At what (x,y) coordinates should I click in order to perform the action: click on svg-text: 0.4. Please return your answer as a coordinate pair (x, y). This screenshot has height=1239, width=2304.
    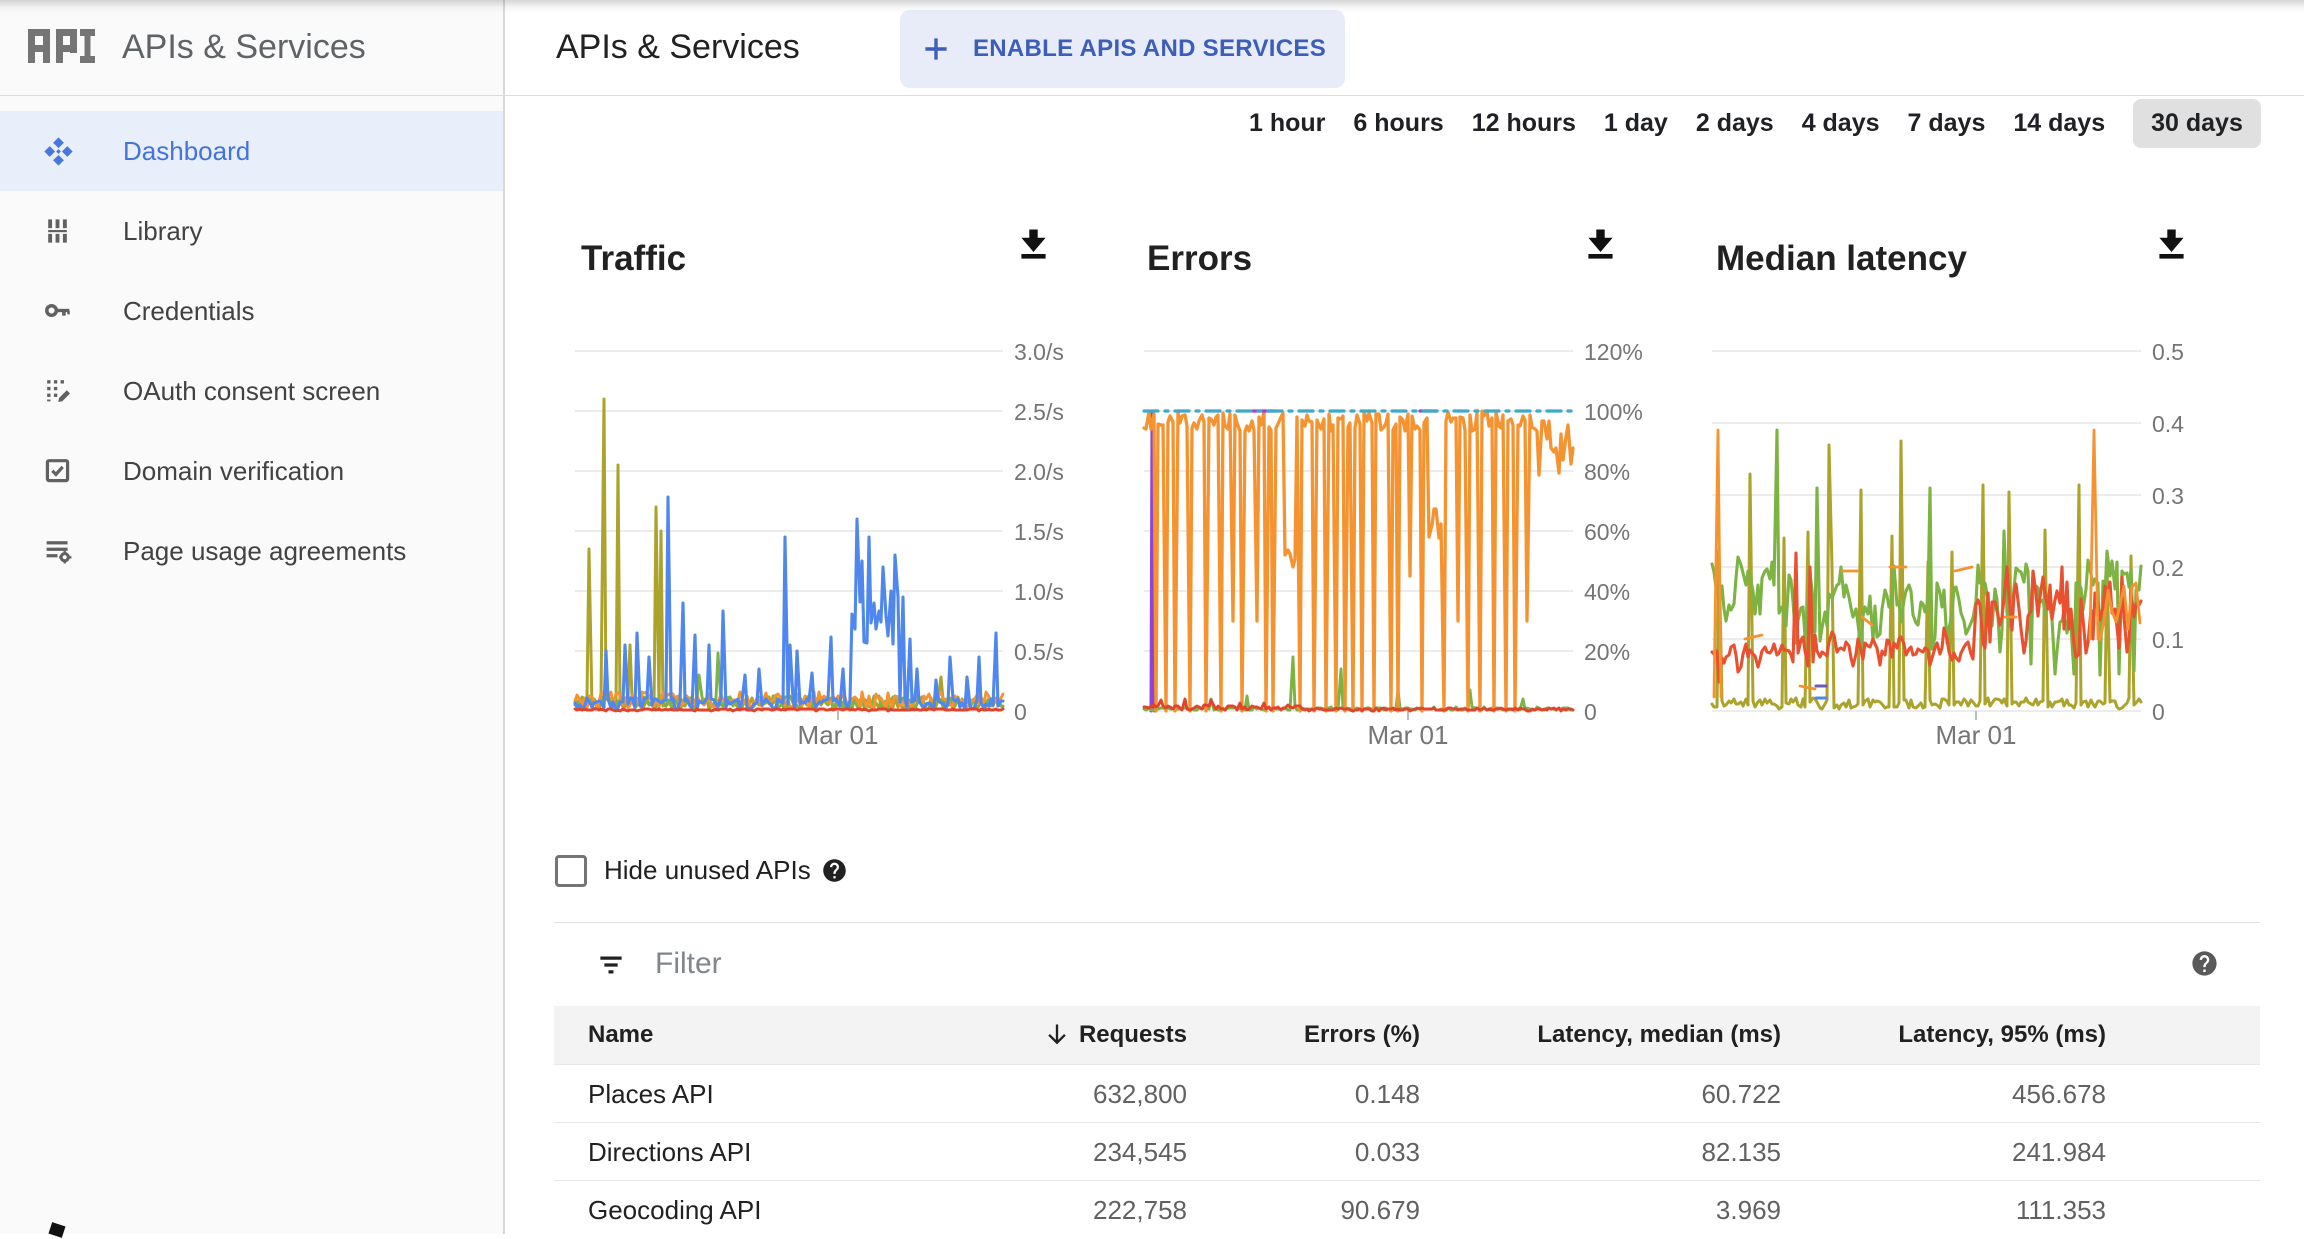
    Looking at the image, I should click on (2168, 424).